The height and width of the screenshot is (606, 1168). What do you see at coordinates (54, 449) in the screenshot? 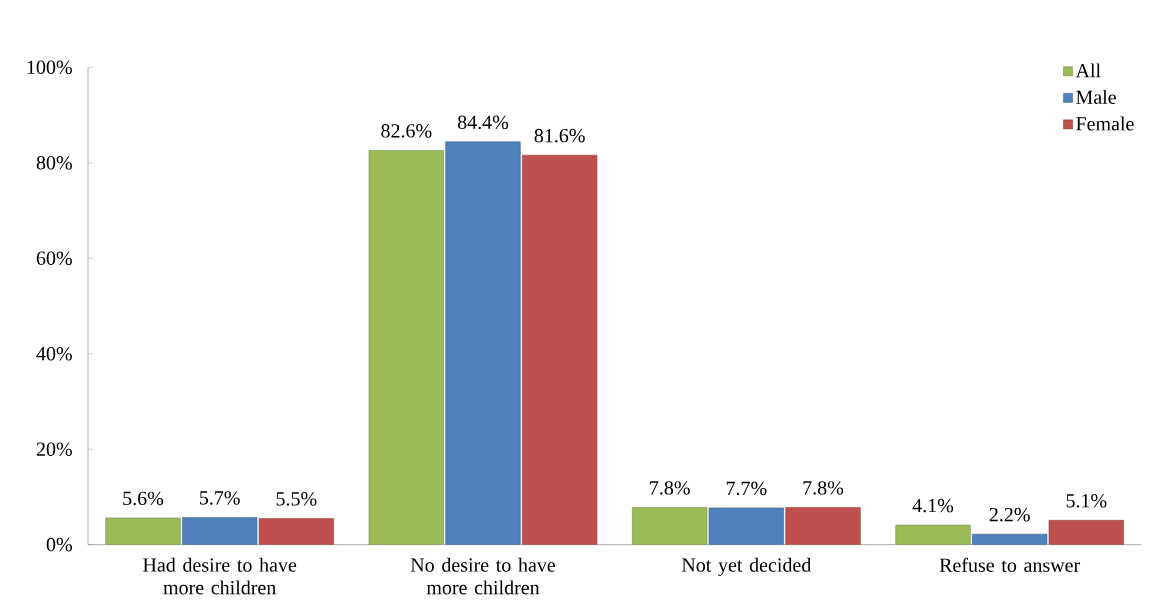
I see `y-tick-label: 20%` at bounding box center [54, 449].